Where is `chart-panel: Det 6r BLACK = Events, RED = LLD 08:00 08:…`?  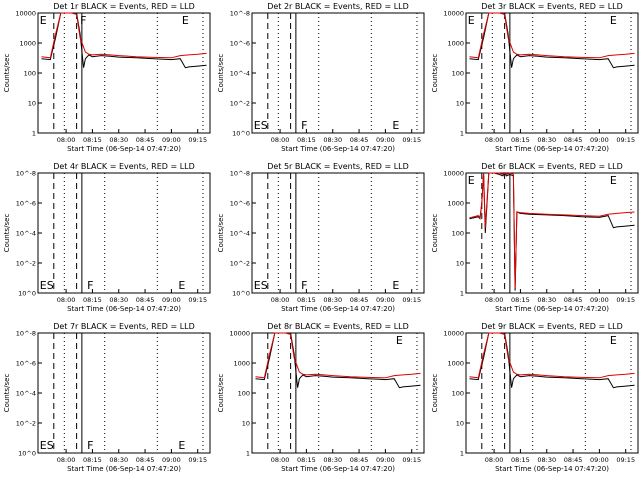 chart-panel: Det 6r BLACK = Events, RED = LLD 08:00 08:… is located at coordinates (535, 237).